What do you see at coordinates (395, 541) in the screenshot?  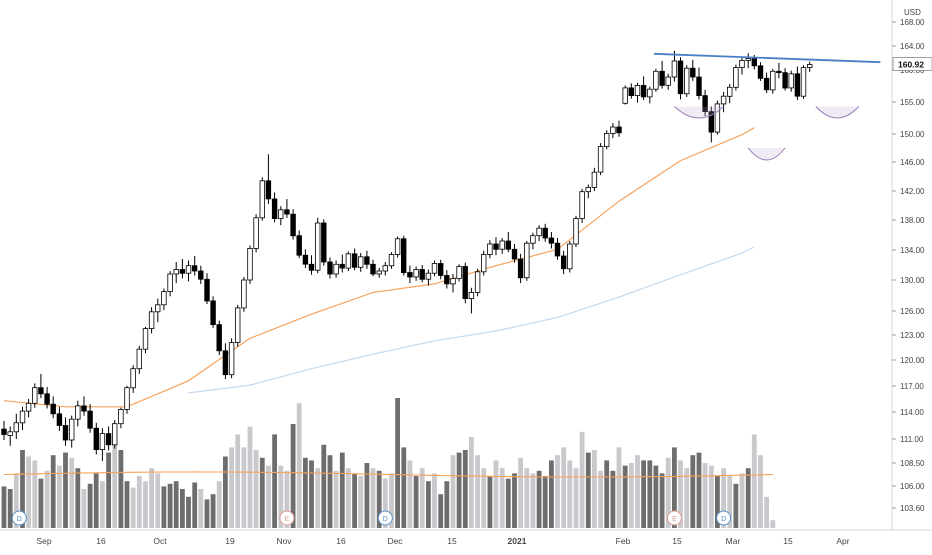 I see `time-tick-label: Dec` at bounding box center [395, 541].